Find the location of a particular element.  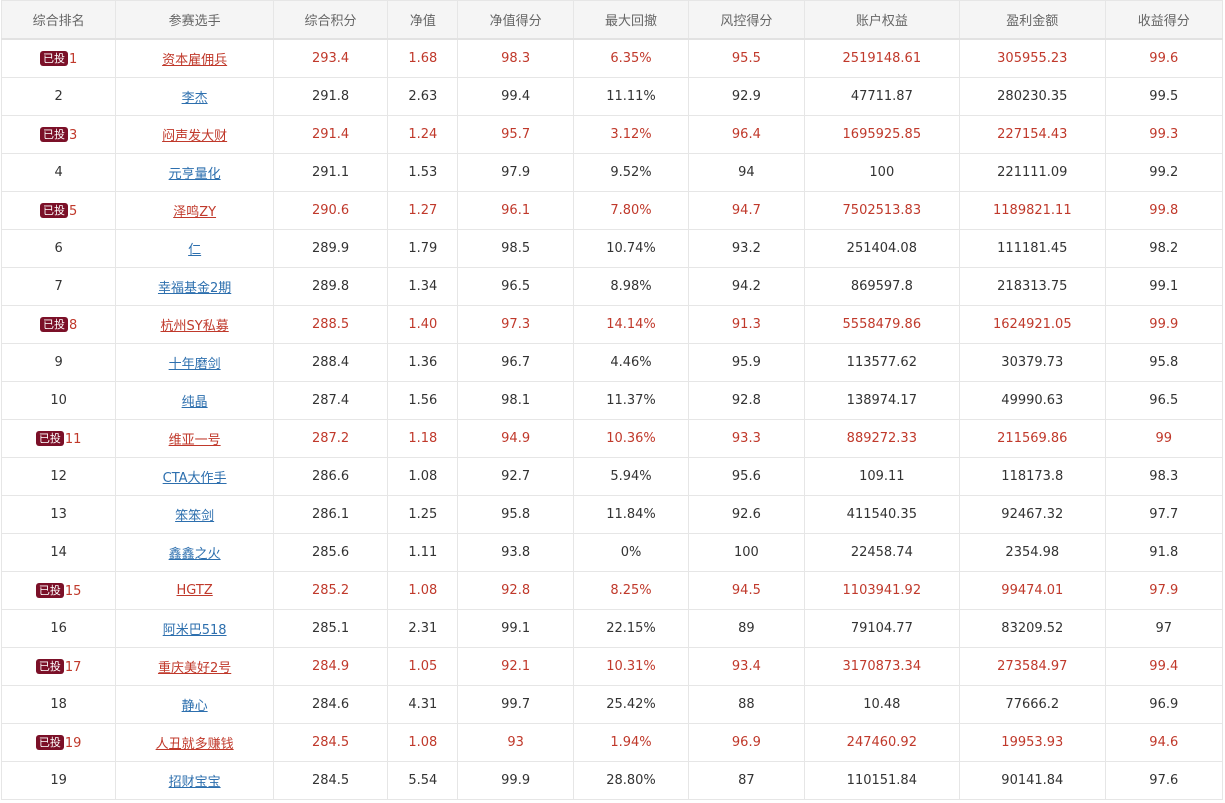

cell-rank: 16 is located at coordinates (58, 628).